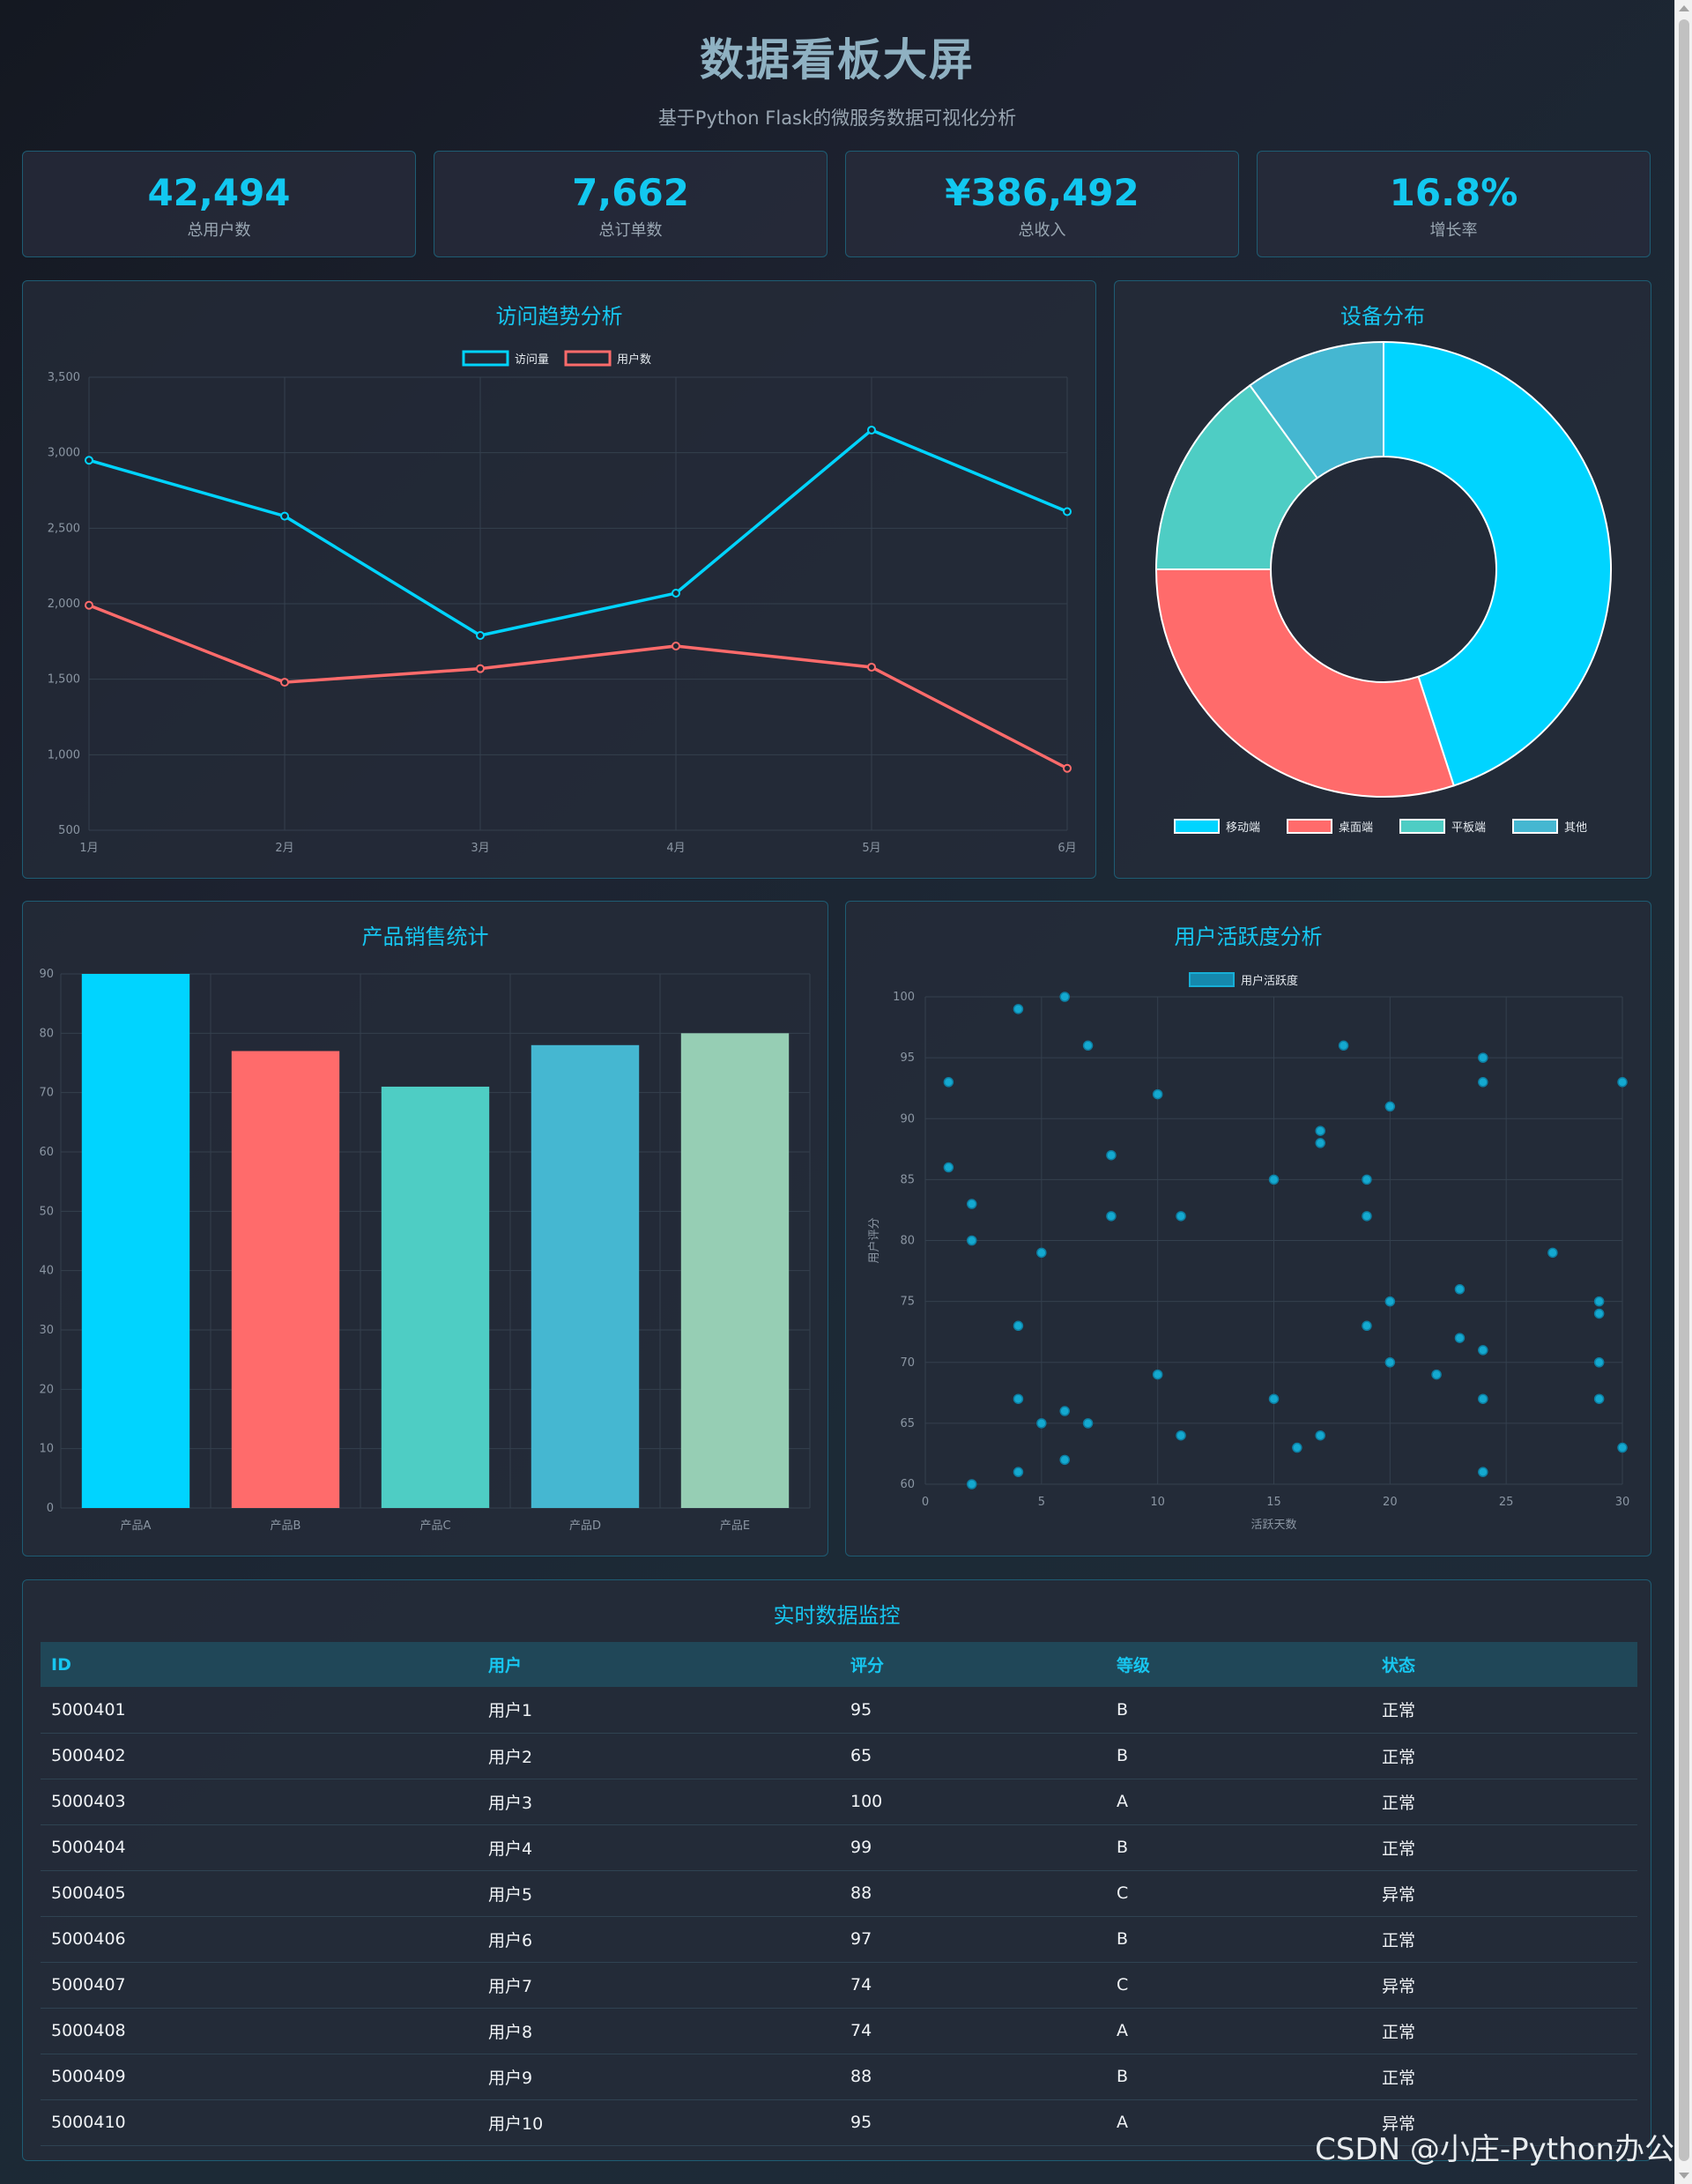  I want to click on stat-value: 42,494, so click(219, 192).